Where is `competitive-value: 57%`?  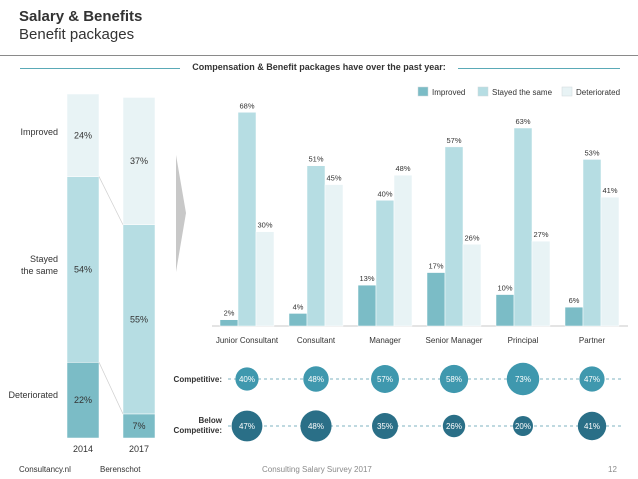 competitive-value: 57% is located at coordinates (385, 379).